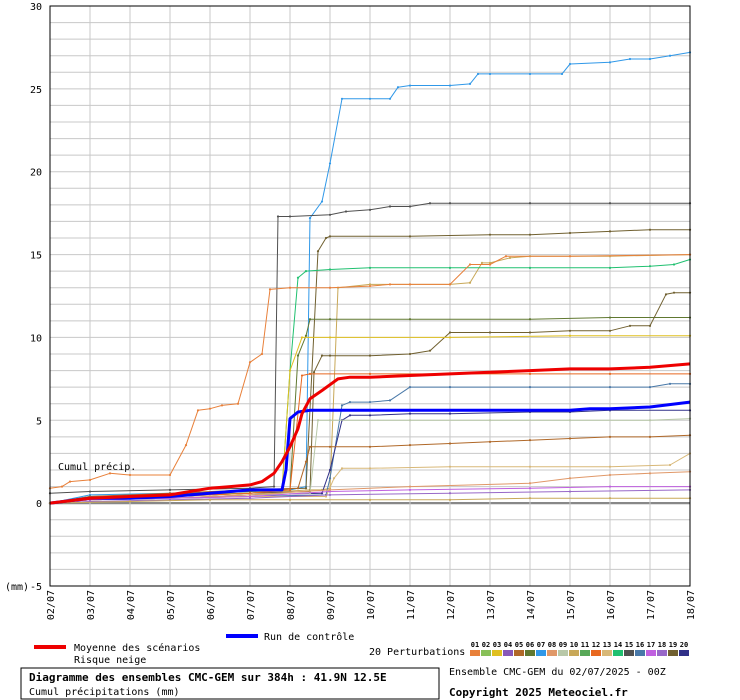 Image resolution: width=740 pixels, height=700 pixels. I want to click on copyright: Copyright 2025 Meteociel.fr, so click(538, 692).